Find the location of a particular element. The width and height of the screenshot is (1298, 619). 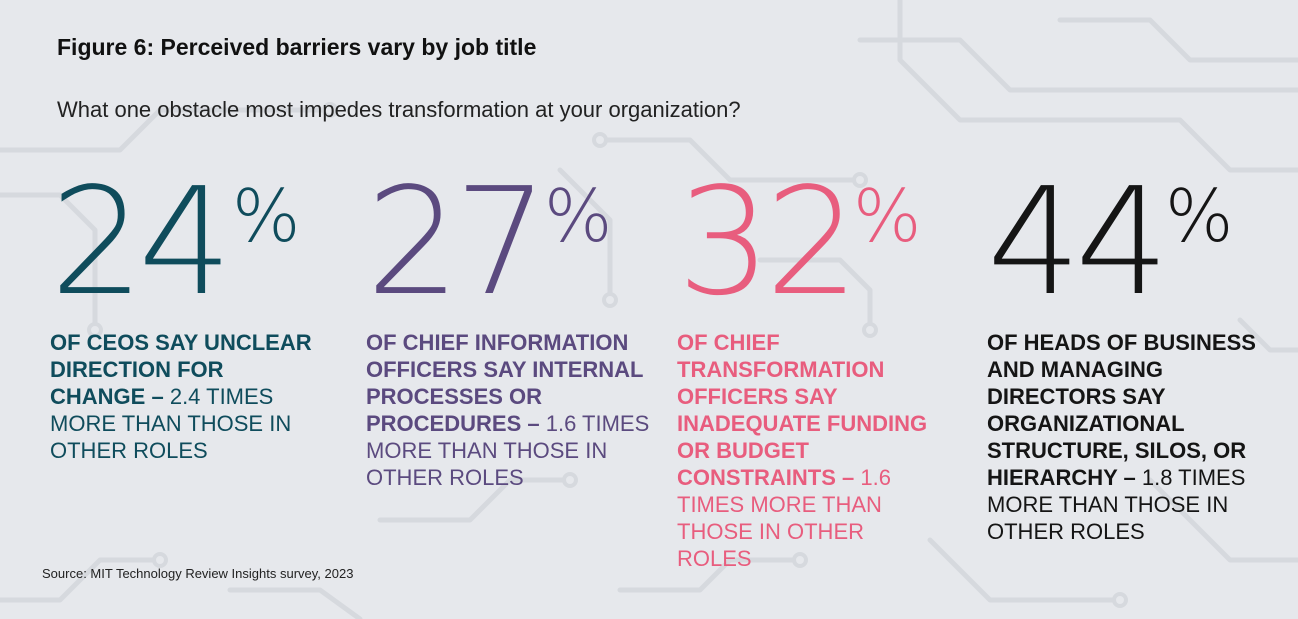

stat-value: 32 is located at coordinates (768, 242).